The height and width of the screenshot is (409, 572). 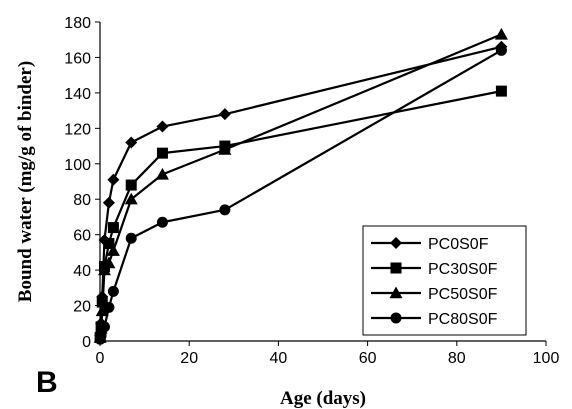 I want to click on legend: PC0S0F PC30S0F PC50S0F PC80S0F, so click(x=444, y=280).